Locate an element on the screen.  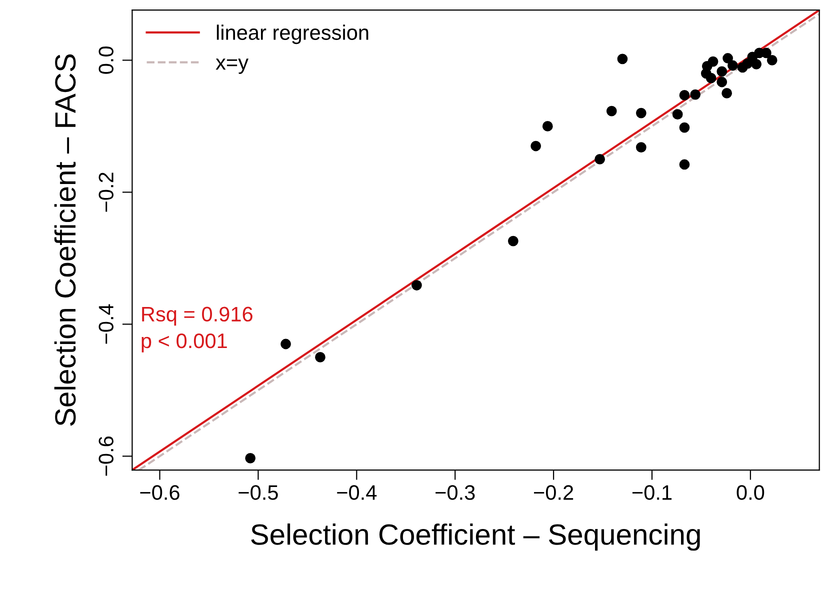
x-tick-label: −0.4 is located at coordinates (357, 492).